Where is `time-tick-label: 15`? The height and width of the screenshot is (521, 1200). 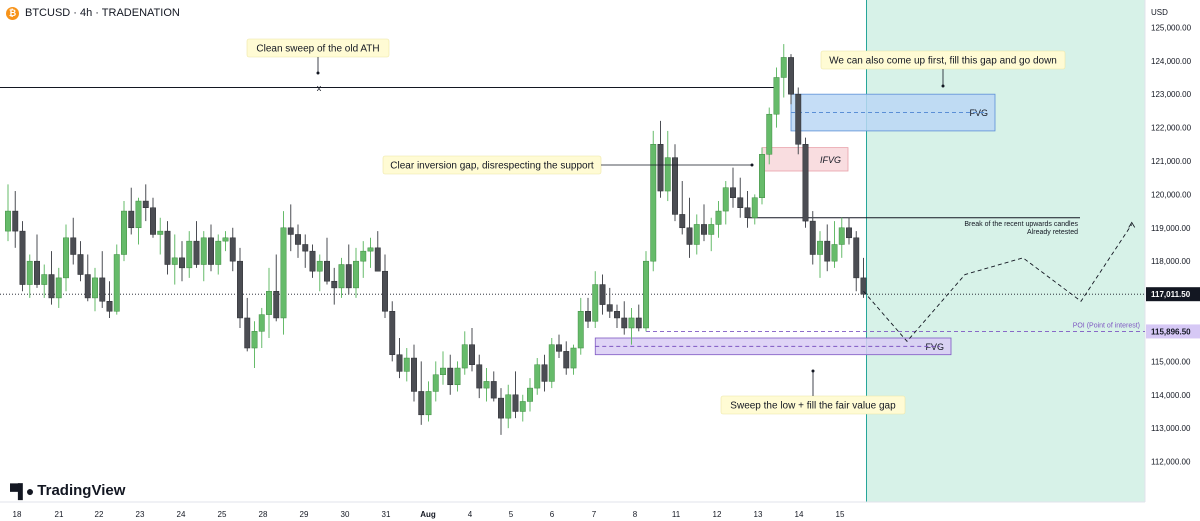
time-tick-label: 15 is located at coordinates (840, 514).